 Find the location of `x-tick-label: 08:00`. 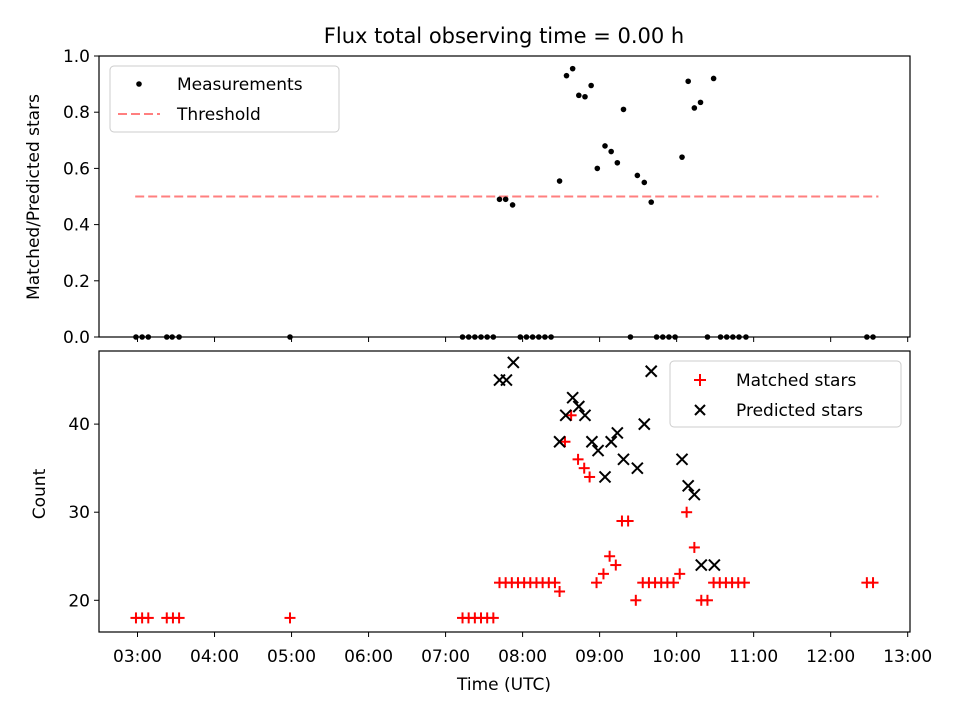

x-tick-label: 08:00 is located at coordinates (522, 657).